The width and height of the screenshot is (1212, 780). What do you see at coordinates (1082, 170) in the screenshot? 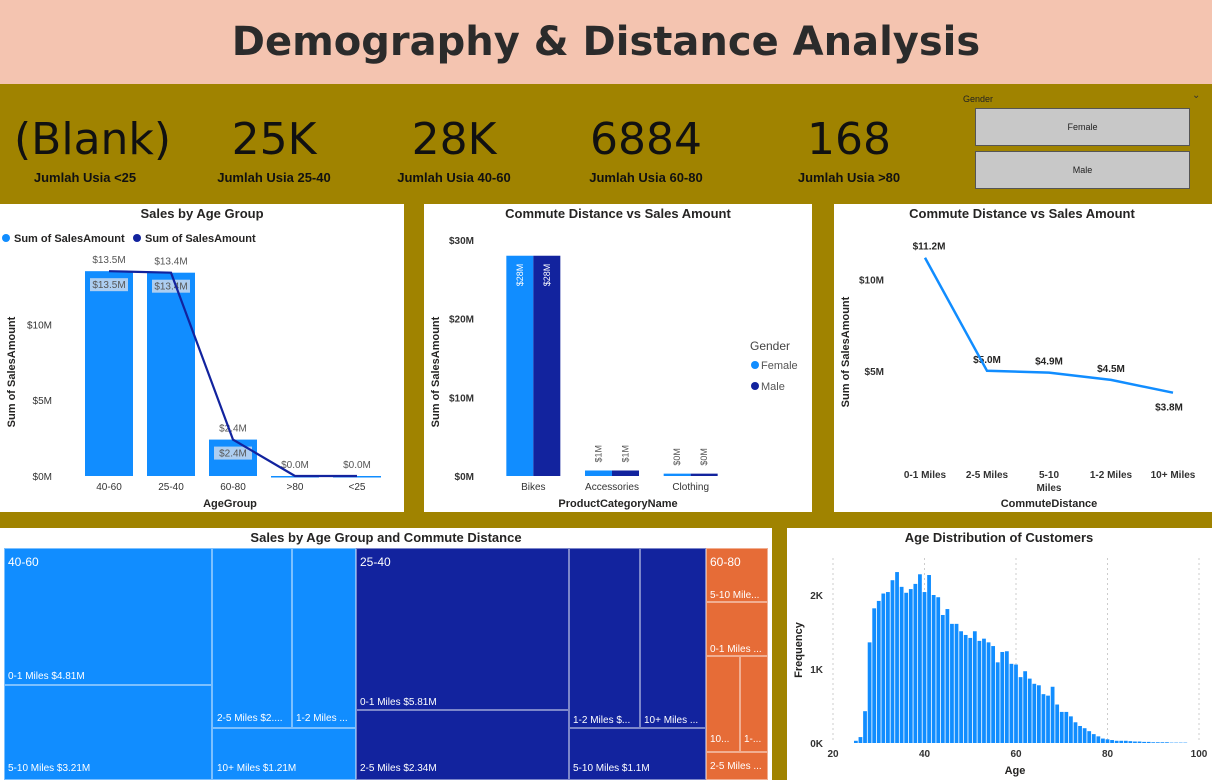
I see `gender-option-male: Male` at bounding box center [1082, 170].